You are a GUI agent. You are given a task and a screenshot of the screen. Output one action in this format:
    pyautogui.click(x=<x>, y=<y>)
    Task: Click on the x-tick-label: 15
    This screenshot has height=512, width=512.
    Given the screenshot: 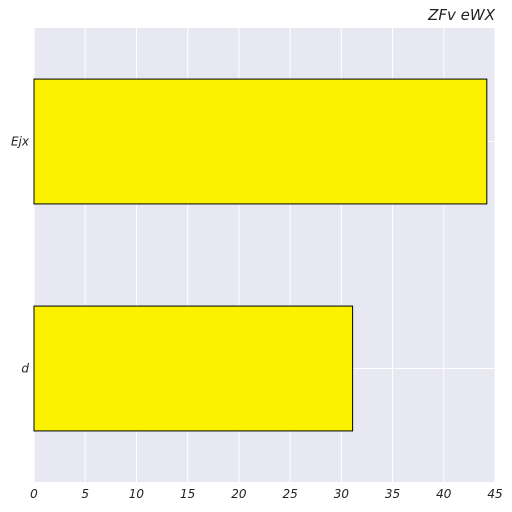 What is the action you would take?
    pyautogui.click(x=187, y=494)
    